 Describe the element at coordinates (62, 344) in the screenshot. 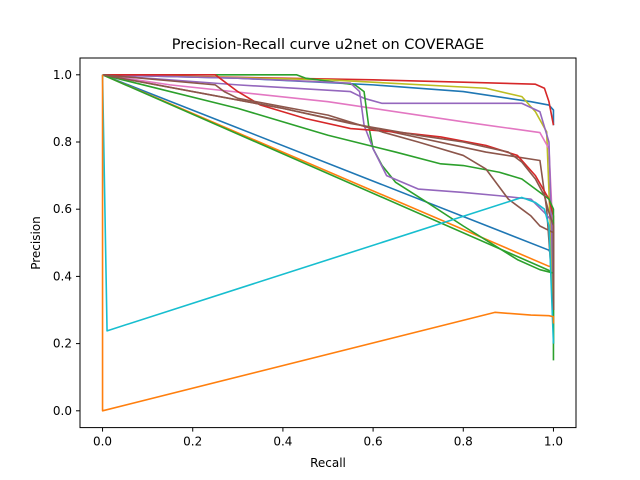

I see `y-tick-label: 0.2` at that location.